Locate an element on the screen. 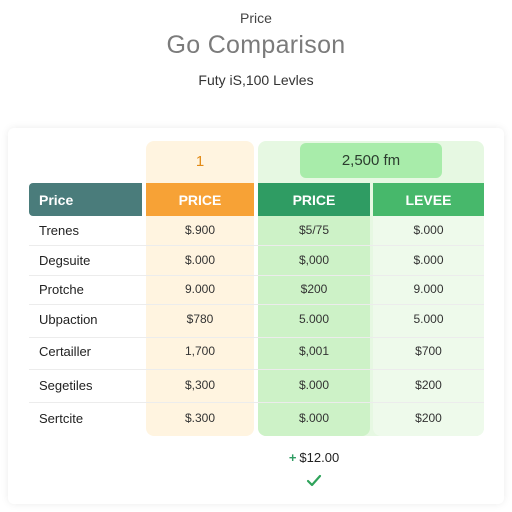  row-label: Segetiles is located at coordinates (66, 385).